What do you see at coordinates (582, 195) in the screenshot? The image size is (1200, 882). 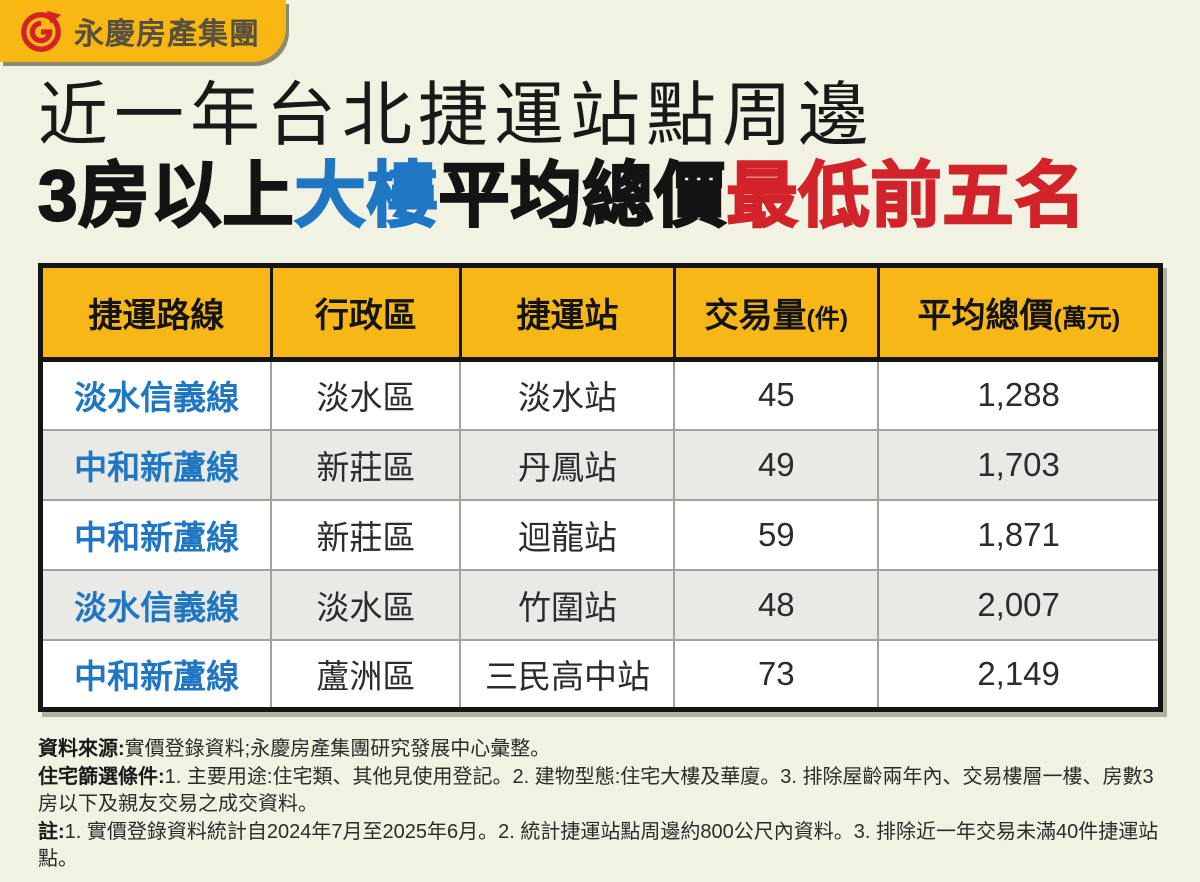 I see `title-segment-avgprice: 平均總價` at bounding box center [582, 195].